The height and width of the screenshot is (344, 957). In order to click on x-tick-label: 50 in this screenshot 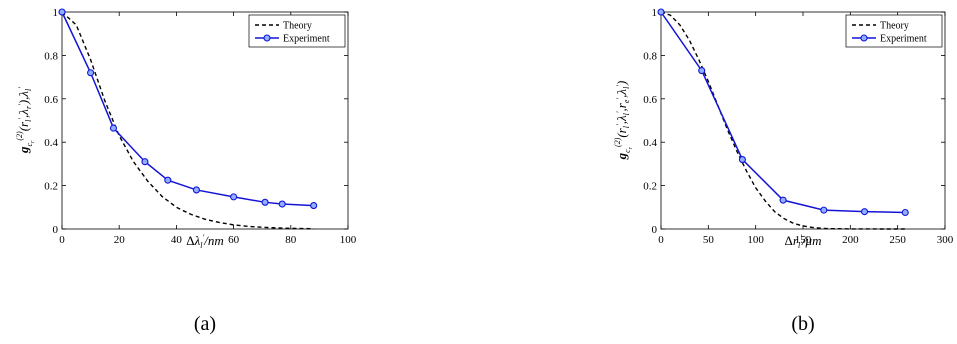, I will do `click(709, 240)`.